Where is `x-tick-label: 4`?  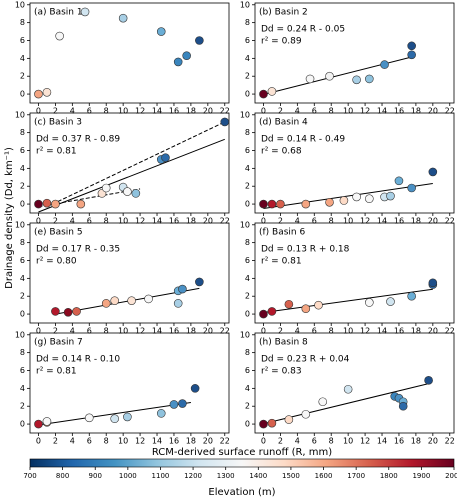 x-tick-label: 4 is located at coordinates (297, 441).